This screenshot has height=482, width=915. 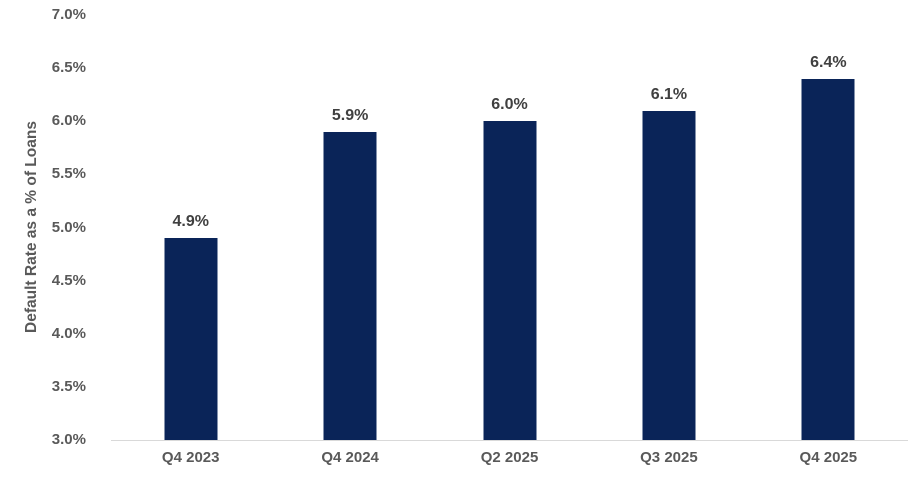 What do you see at coordinates (828, 62) in the screenshot?
I see `bar-value-label: 6.4%` at bounding box center [828, 62].